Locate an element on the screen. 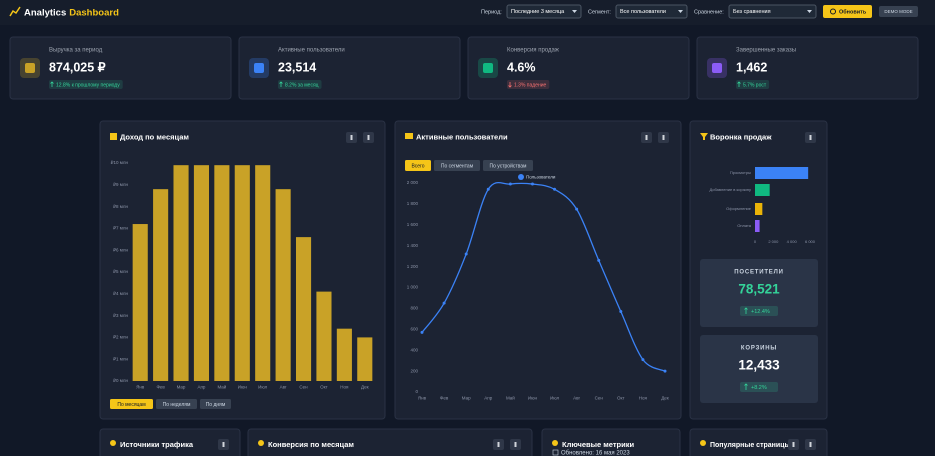 The height and width of the screenshot is (456, 935). y-tick-label: 2 000 is located at coordinates (413, 182).